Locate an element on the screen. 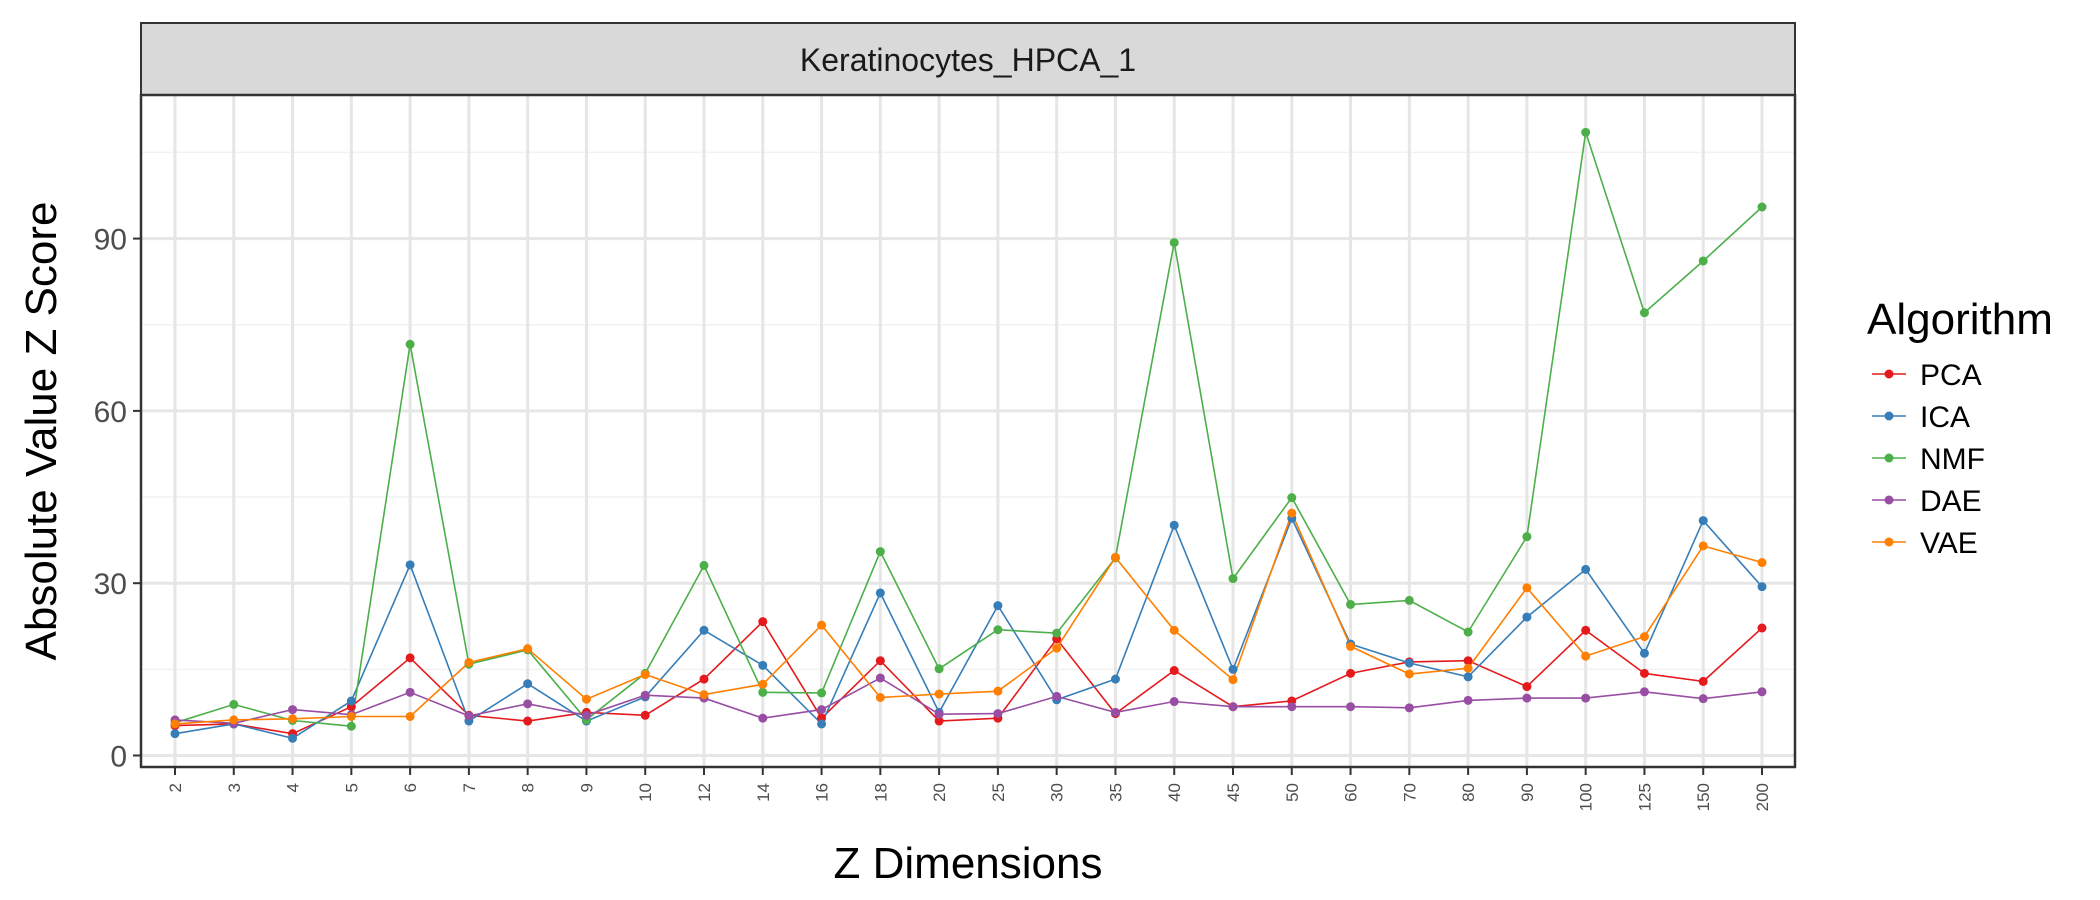  x-tick-label: 3 is located at coordinates (234, 787).